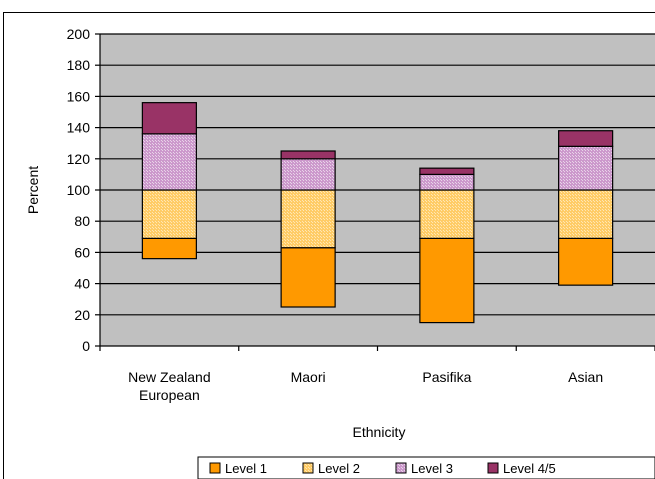 The height and width of the screenshot is (479, 655). What do you see at coordinates (169, 377) in the screenshot?
I see `x-tick-label: New Zealand` at bounding box center [169, 377].